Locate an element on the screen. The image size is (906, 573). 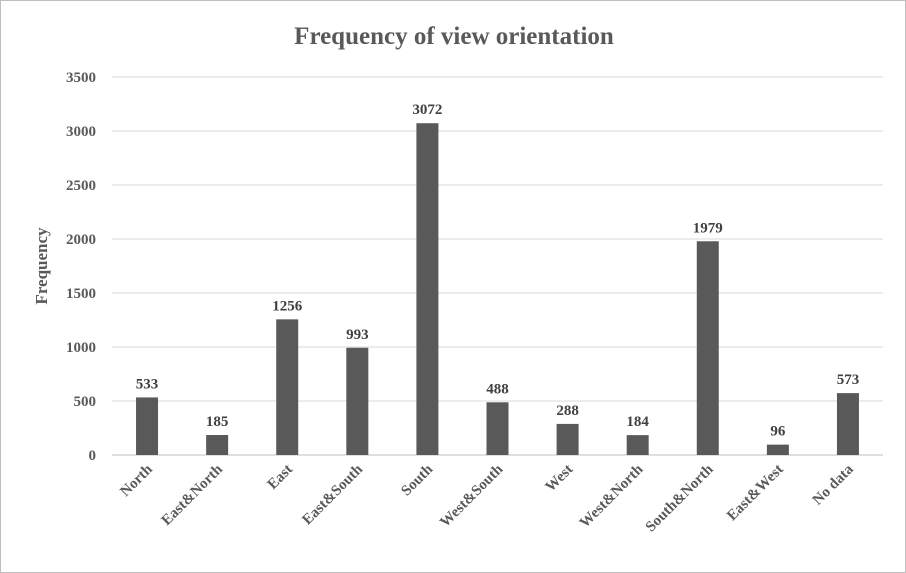
y-tick-label: 0 is located at coordinates (93, 456).